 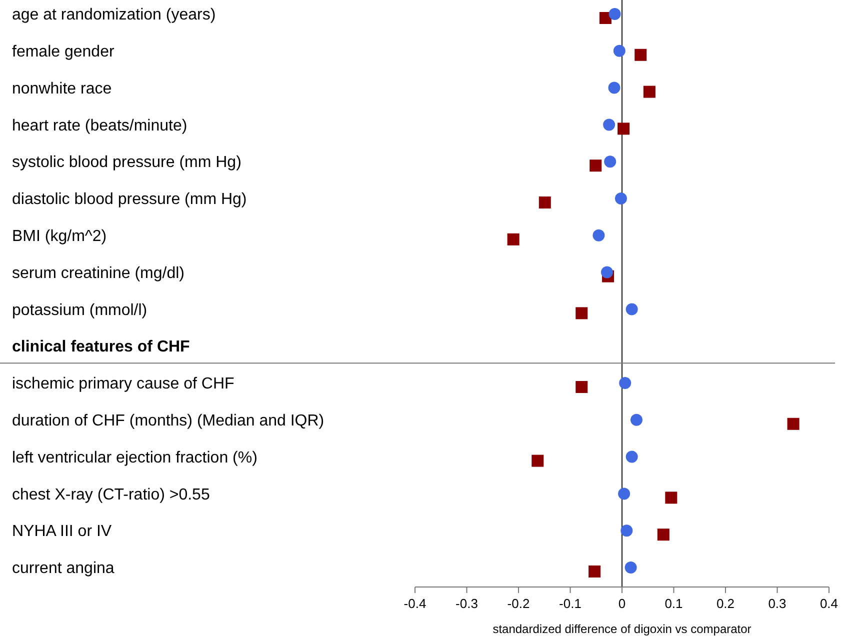 I want to click on x-tick-label: -0.3, so click(x=467, y=603).